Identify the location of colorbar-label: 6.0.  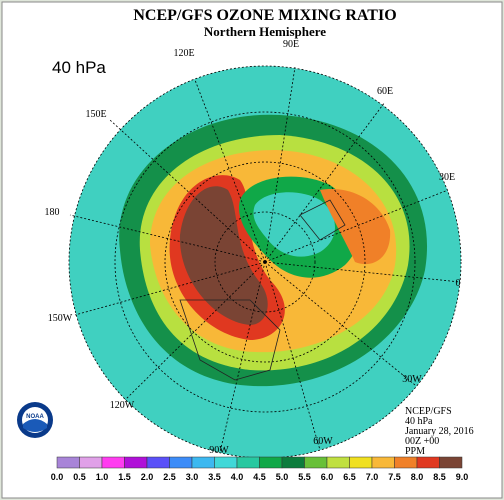
(327, 477).